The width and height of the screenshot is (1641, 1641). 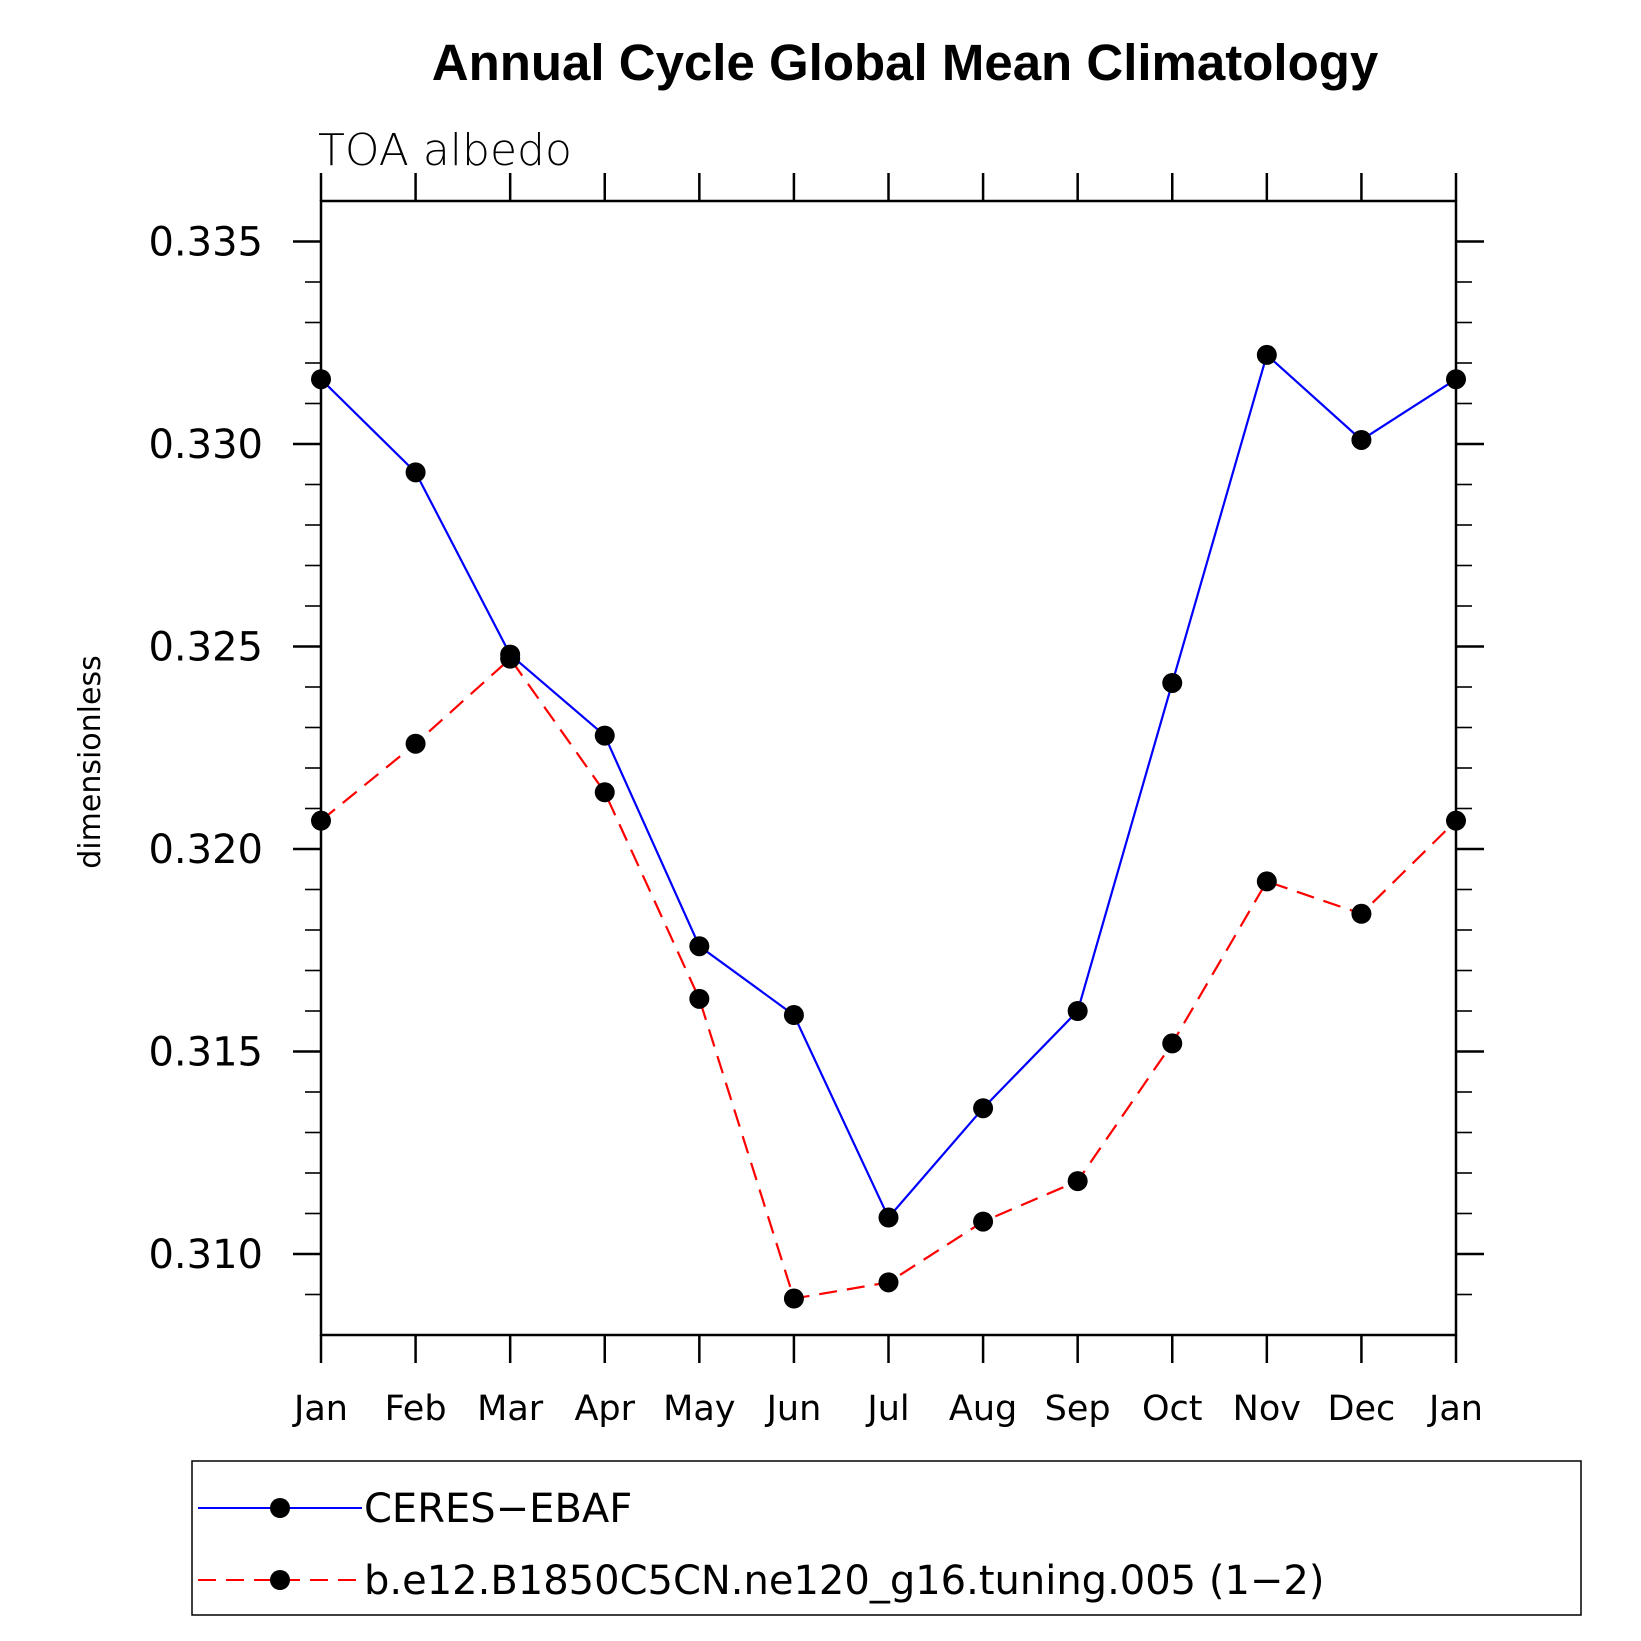 What do you see at coordinates (510, 1409) in the screenshot?
I see `x-tick-label: Mar` at bounding box center [510, 1409].